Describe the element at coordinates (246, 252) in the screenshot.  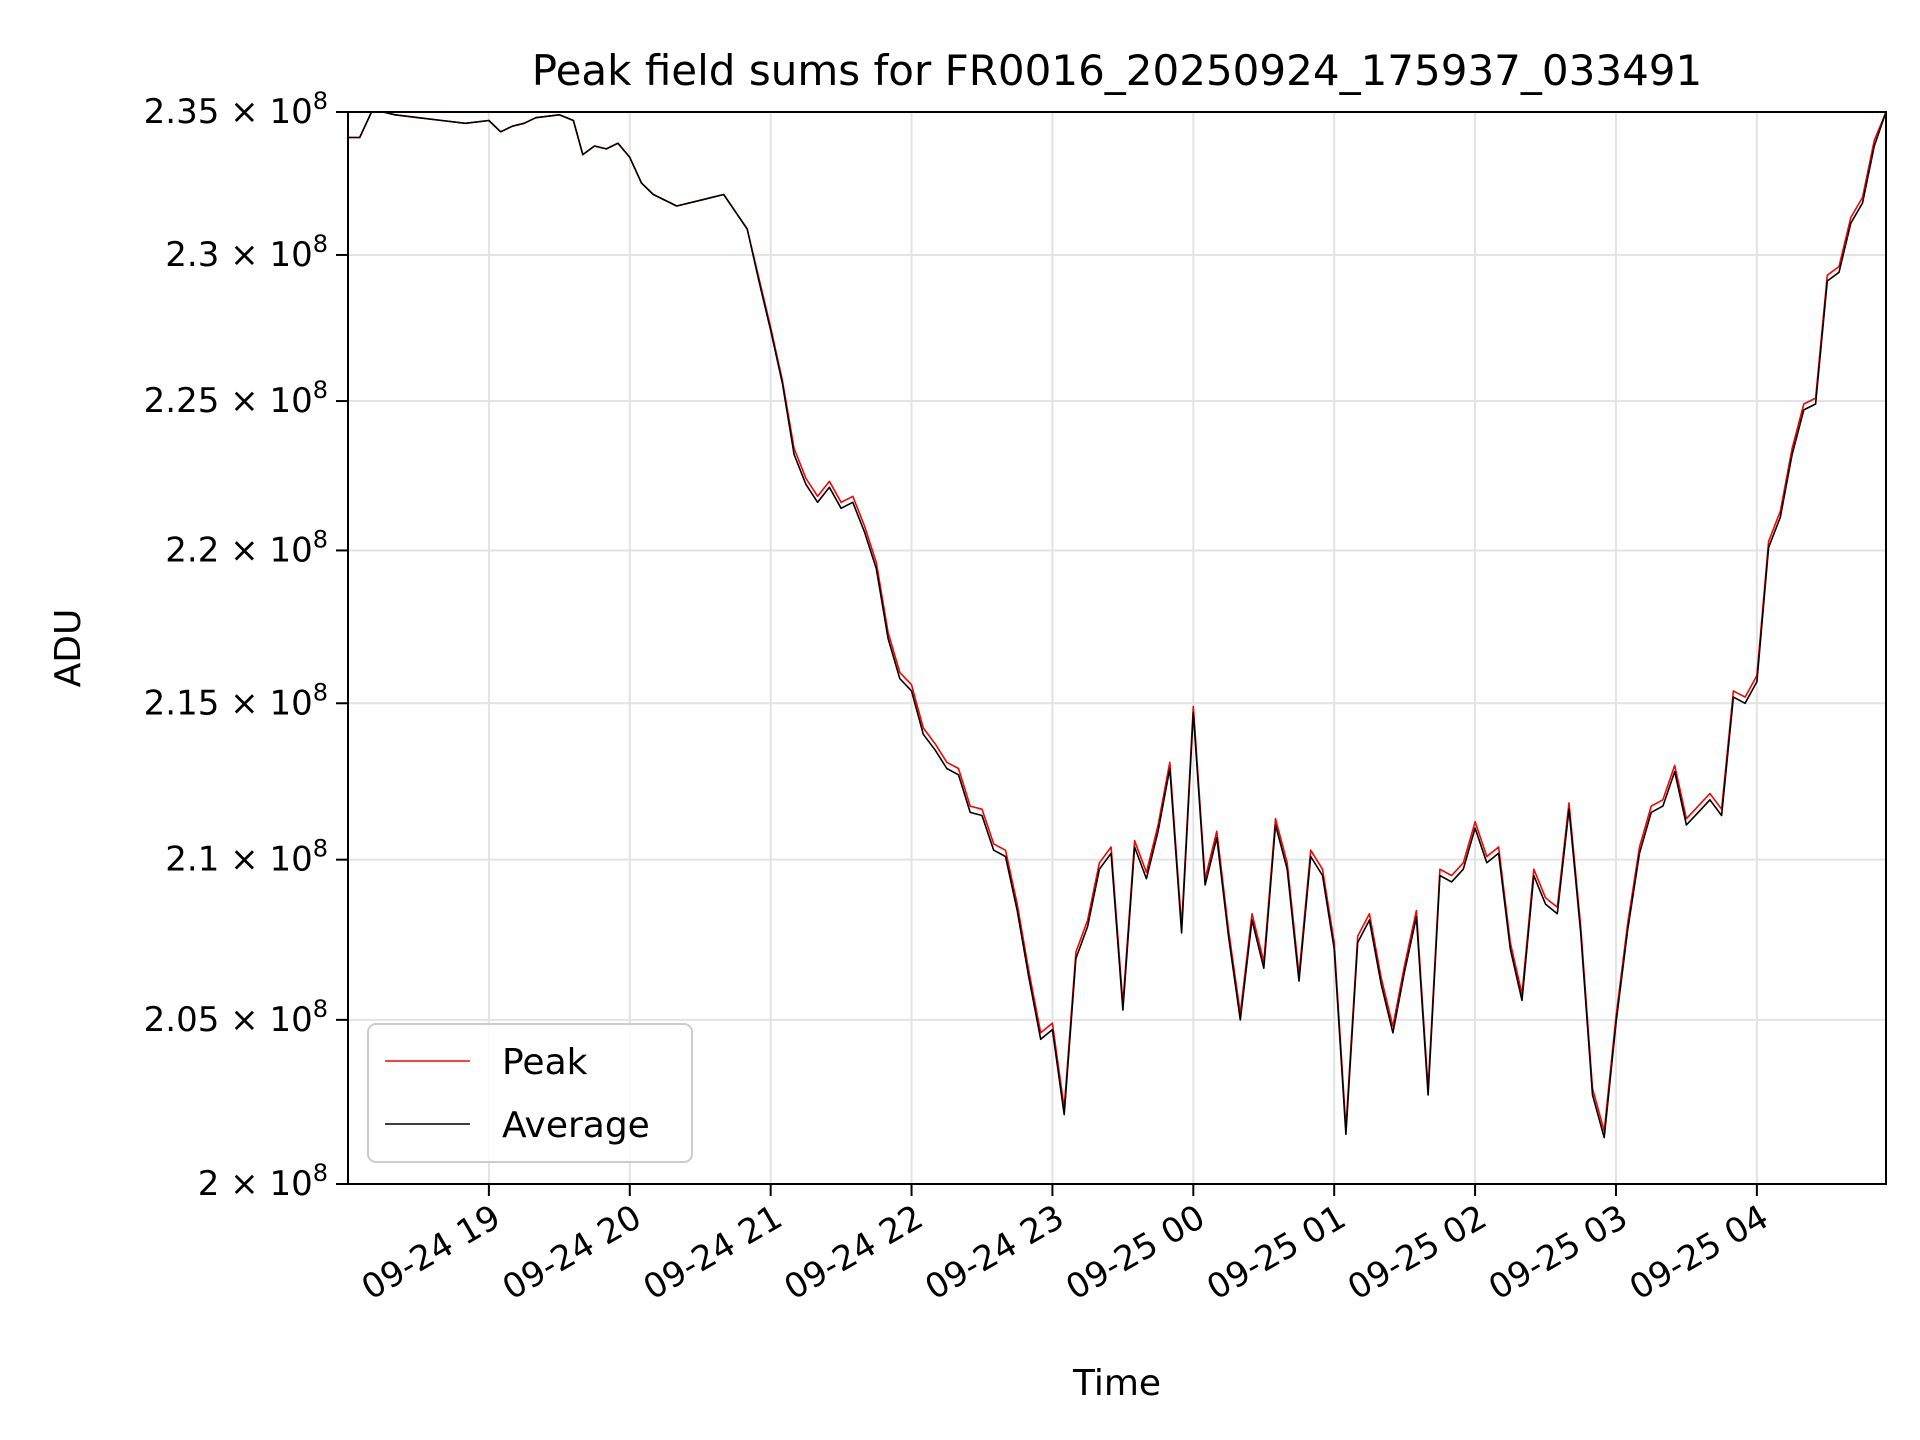
I see `y-tick-label: 2.3 × 108` at that location.